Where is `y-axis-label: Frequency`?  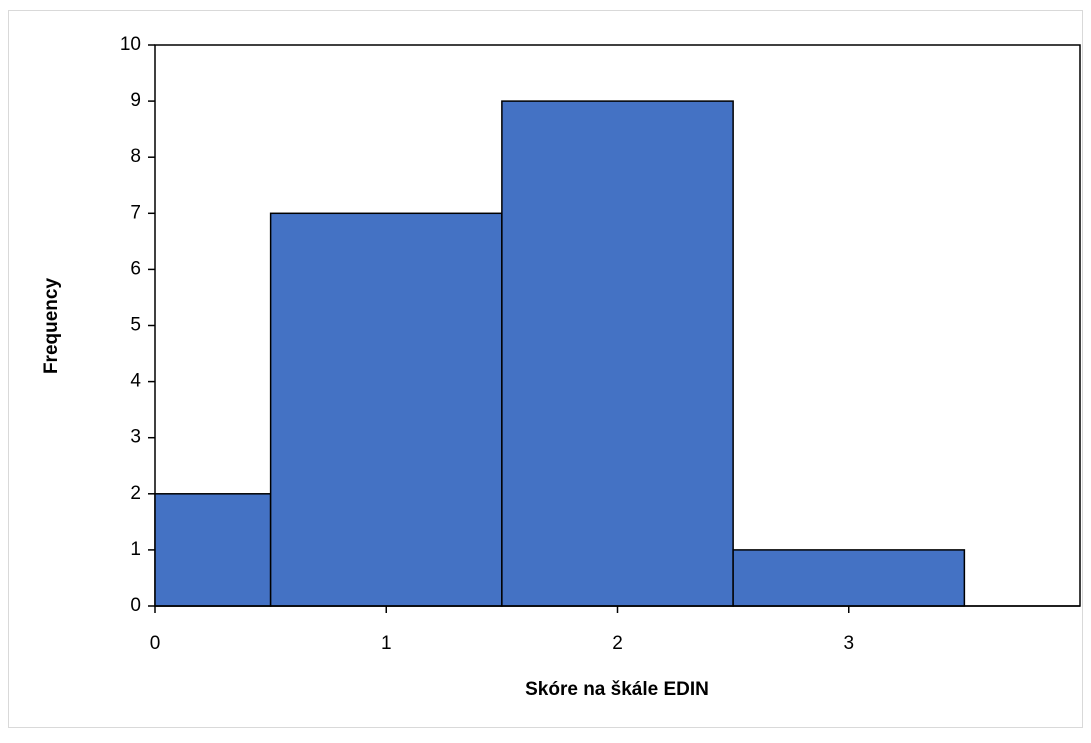 y-axis-label: Frequency is located at coordinates (51, 326).